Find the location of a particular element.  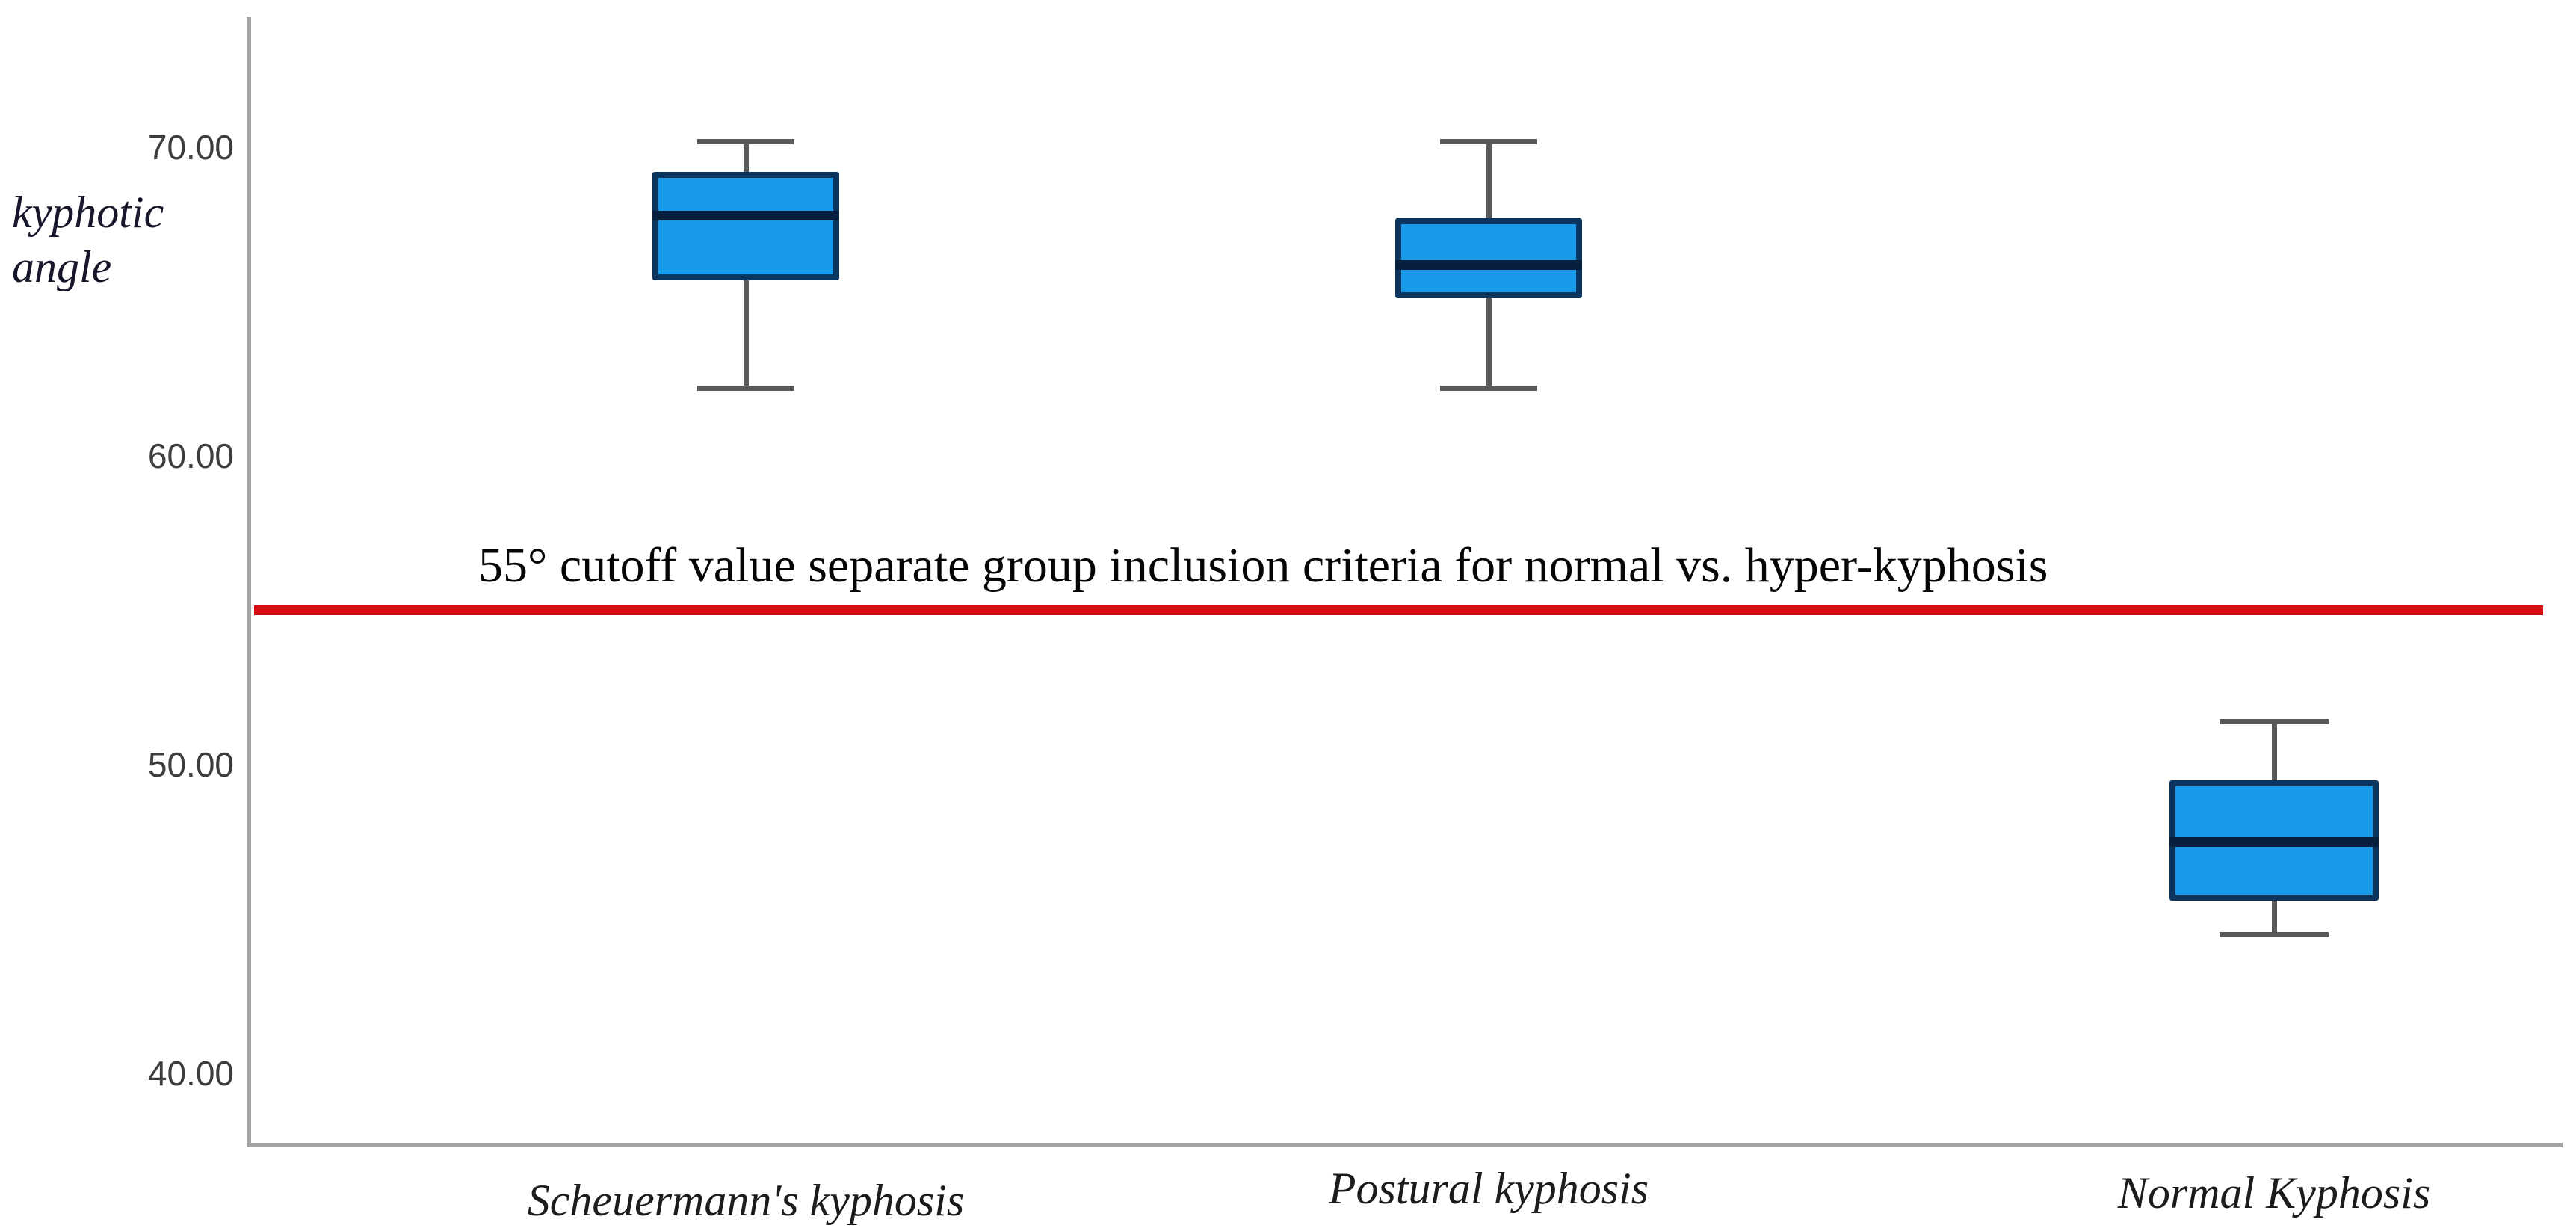

y-tick-label: 70.00 is located at coordinates (191, 147).